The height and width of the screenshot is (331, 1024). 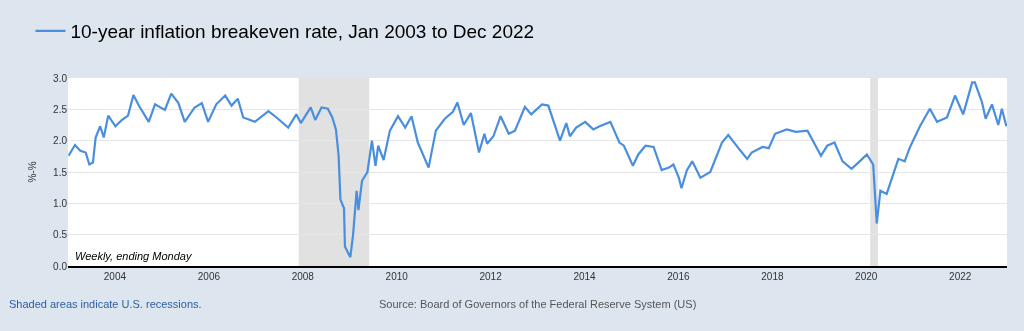 I want to click on x-tick-label: 2010, so click(x=397, y=276).